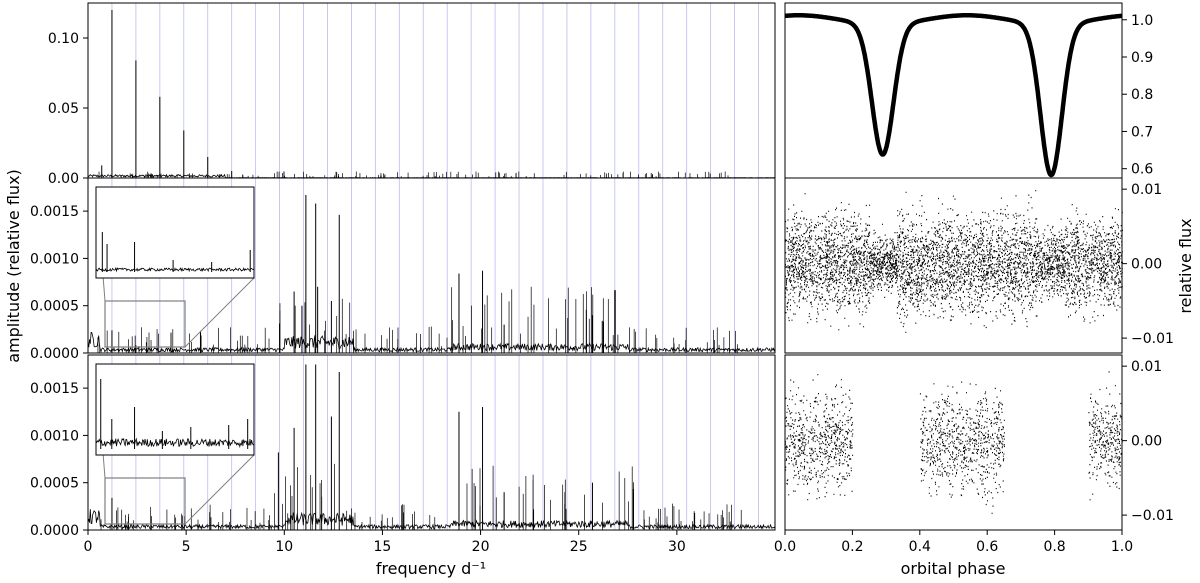 The image size is (1200, 583). What do you see at coordinates (1142, 132) in the screenshot?
I see `y-tick-label: 0.7` at bounding box center [1142, 132].